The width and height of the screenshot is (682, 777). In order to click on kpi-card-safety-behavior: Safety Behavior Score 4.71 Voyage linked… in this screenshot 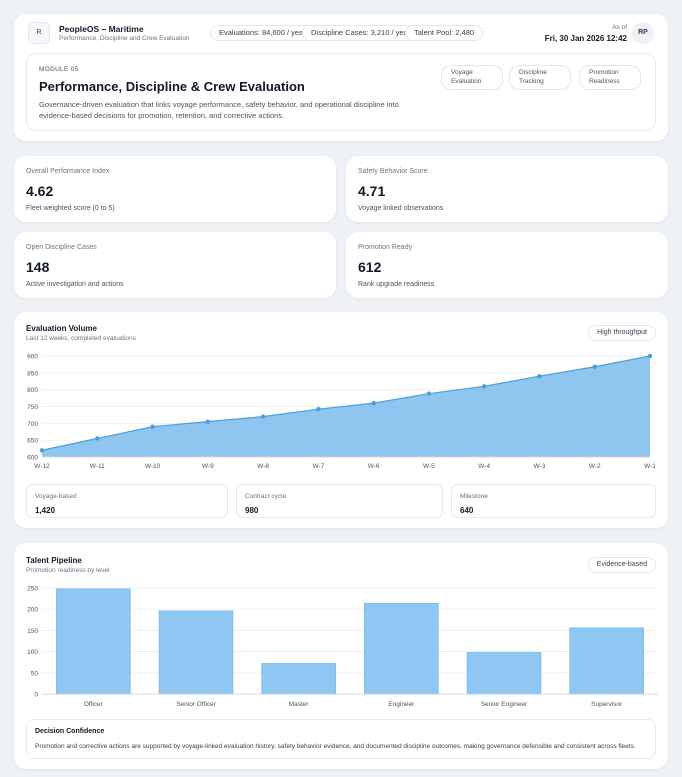, I will do `click(507, 189)`.